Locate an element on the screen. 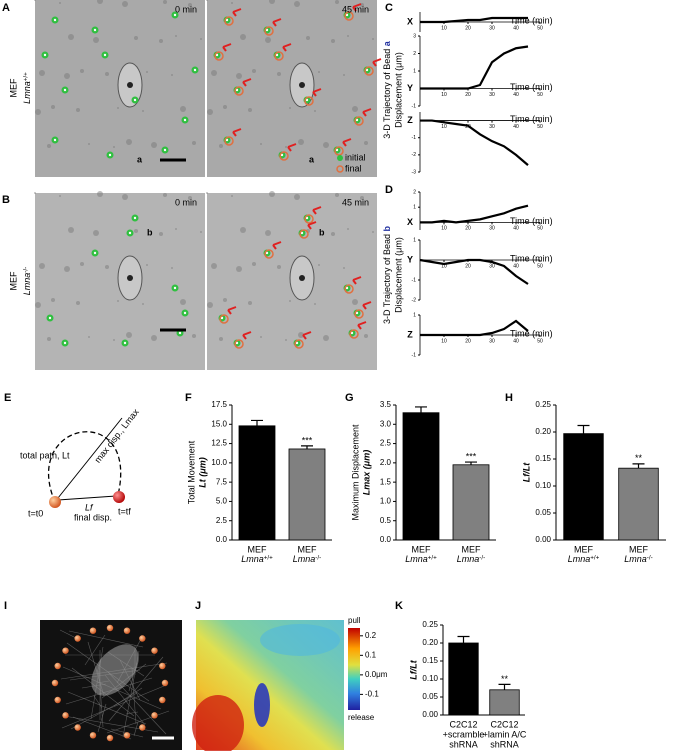  bead: b is located at coordinates (387, 228).